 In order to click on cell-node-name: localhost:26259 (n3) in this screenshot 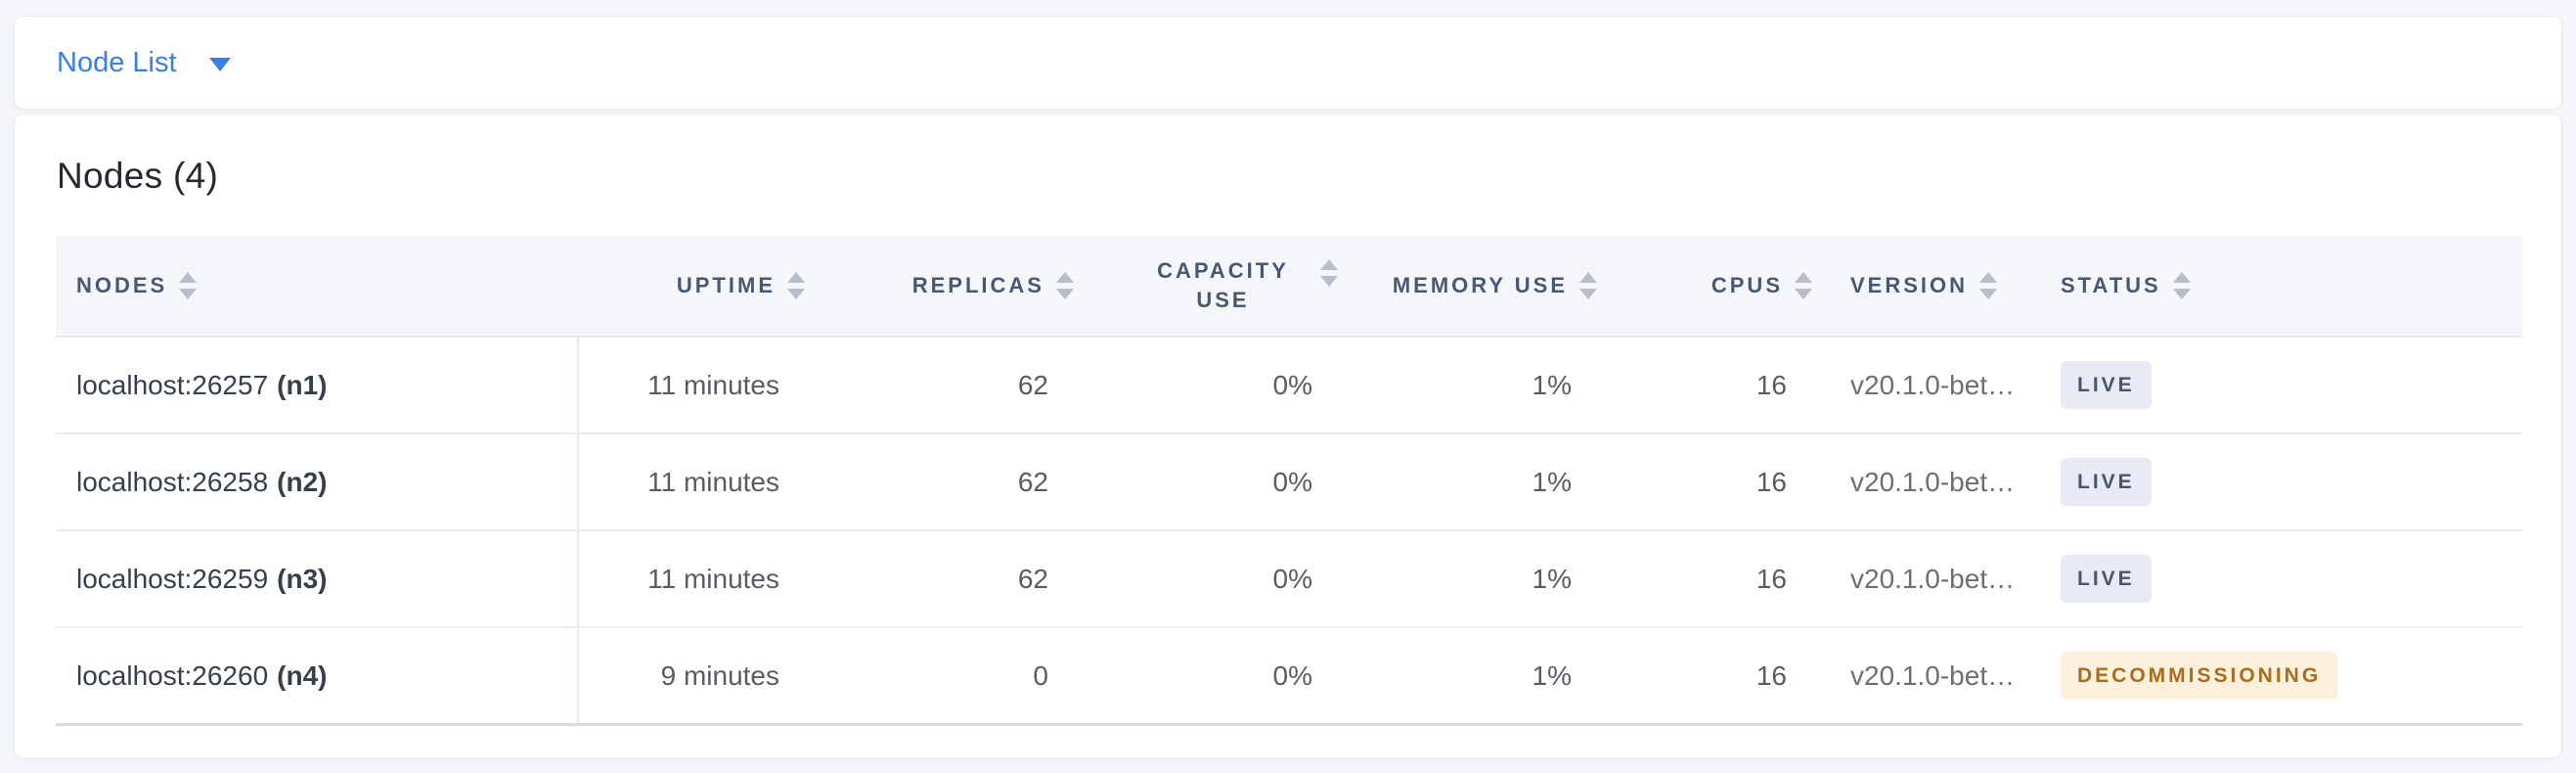, I will do `click(317, 578)`.